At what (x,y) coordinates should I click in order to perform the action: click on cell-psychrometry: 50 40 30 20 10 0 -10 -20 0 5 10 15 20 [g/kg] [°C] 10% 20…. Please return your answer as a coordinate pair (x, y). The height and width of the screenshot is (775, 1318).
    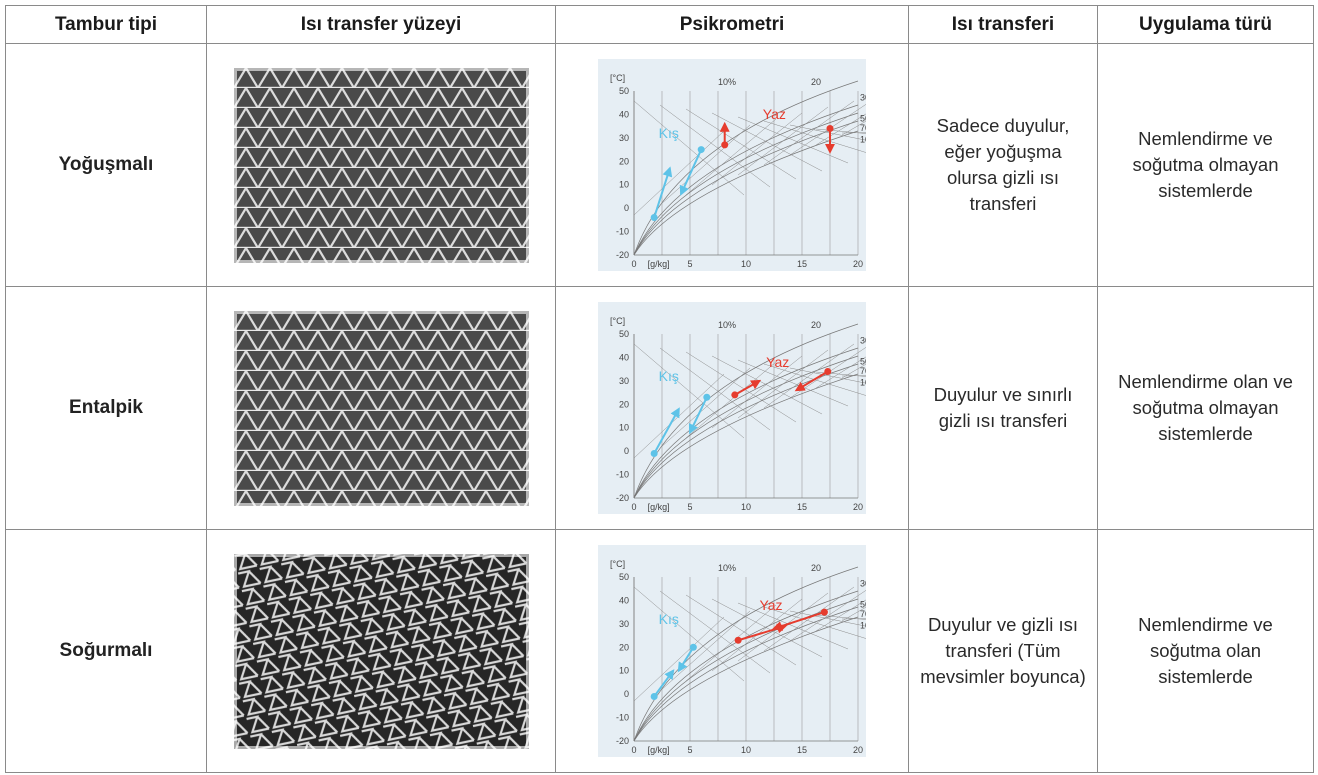
    Looking at the image, I should click on (732, 408).